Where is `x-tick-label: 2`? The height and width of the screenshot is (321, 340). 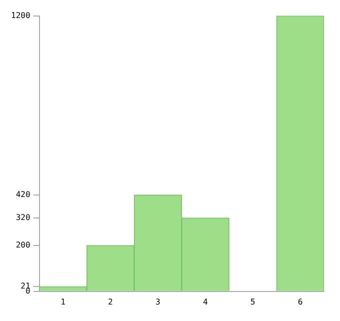
x-tick-label: 2 is located at coordinates (111, 301).